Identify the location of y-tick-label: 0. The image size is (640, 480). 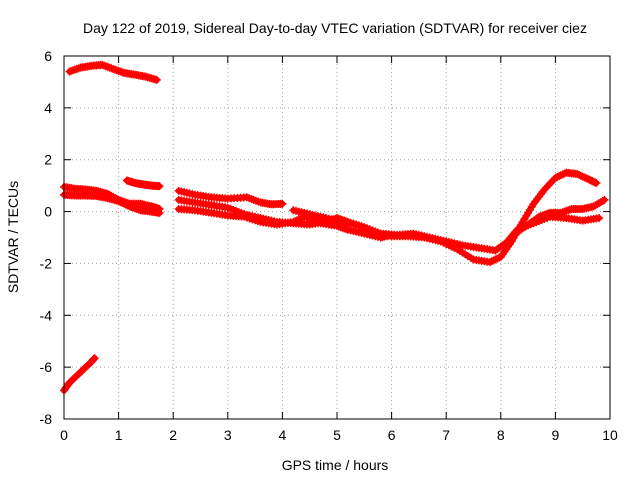
(48, 212).